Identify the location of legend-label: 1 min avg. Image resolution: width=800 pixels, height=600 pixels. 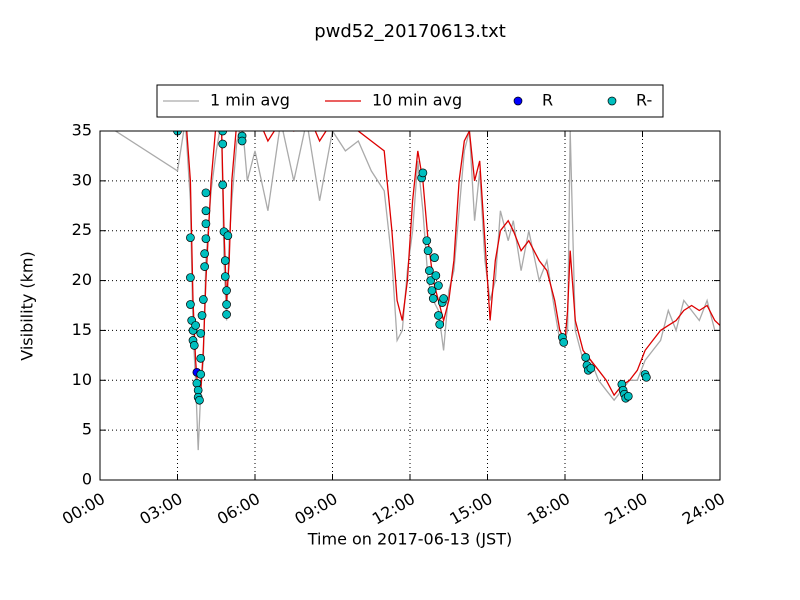
(250, 100).